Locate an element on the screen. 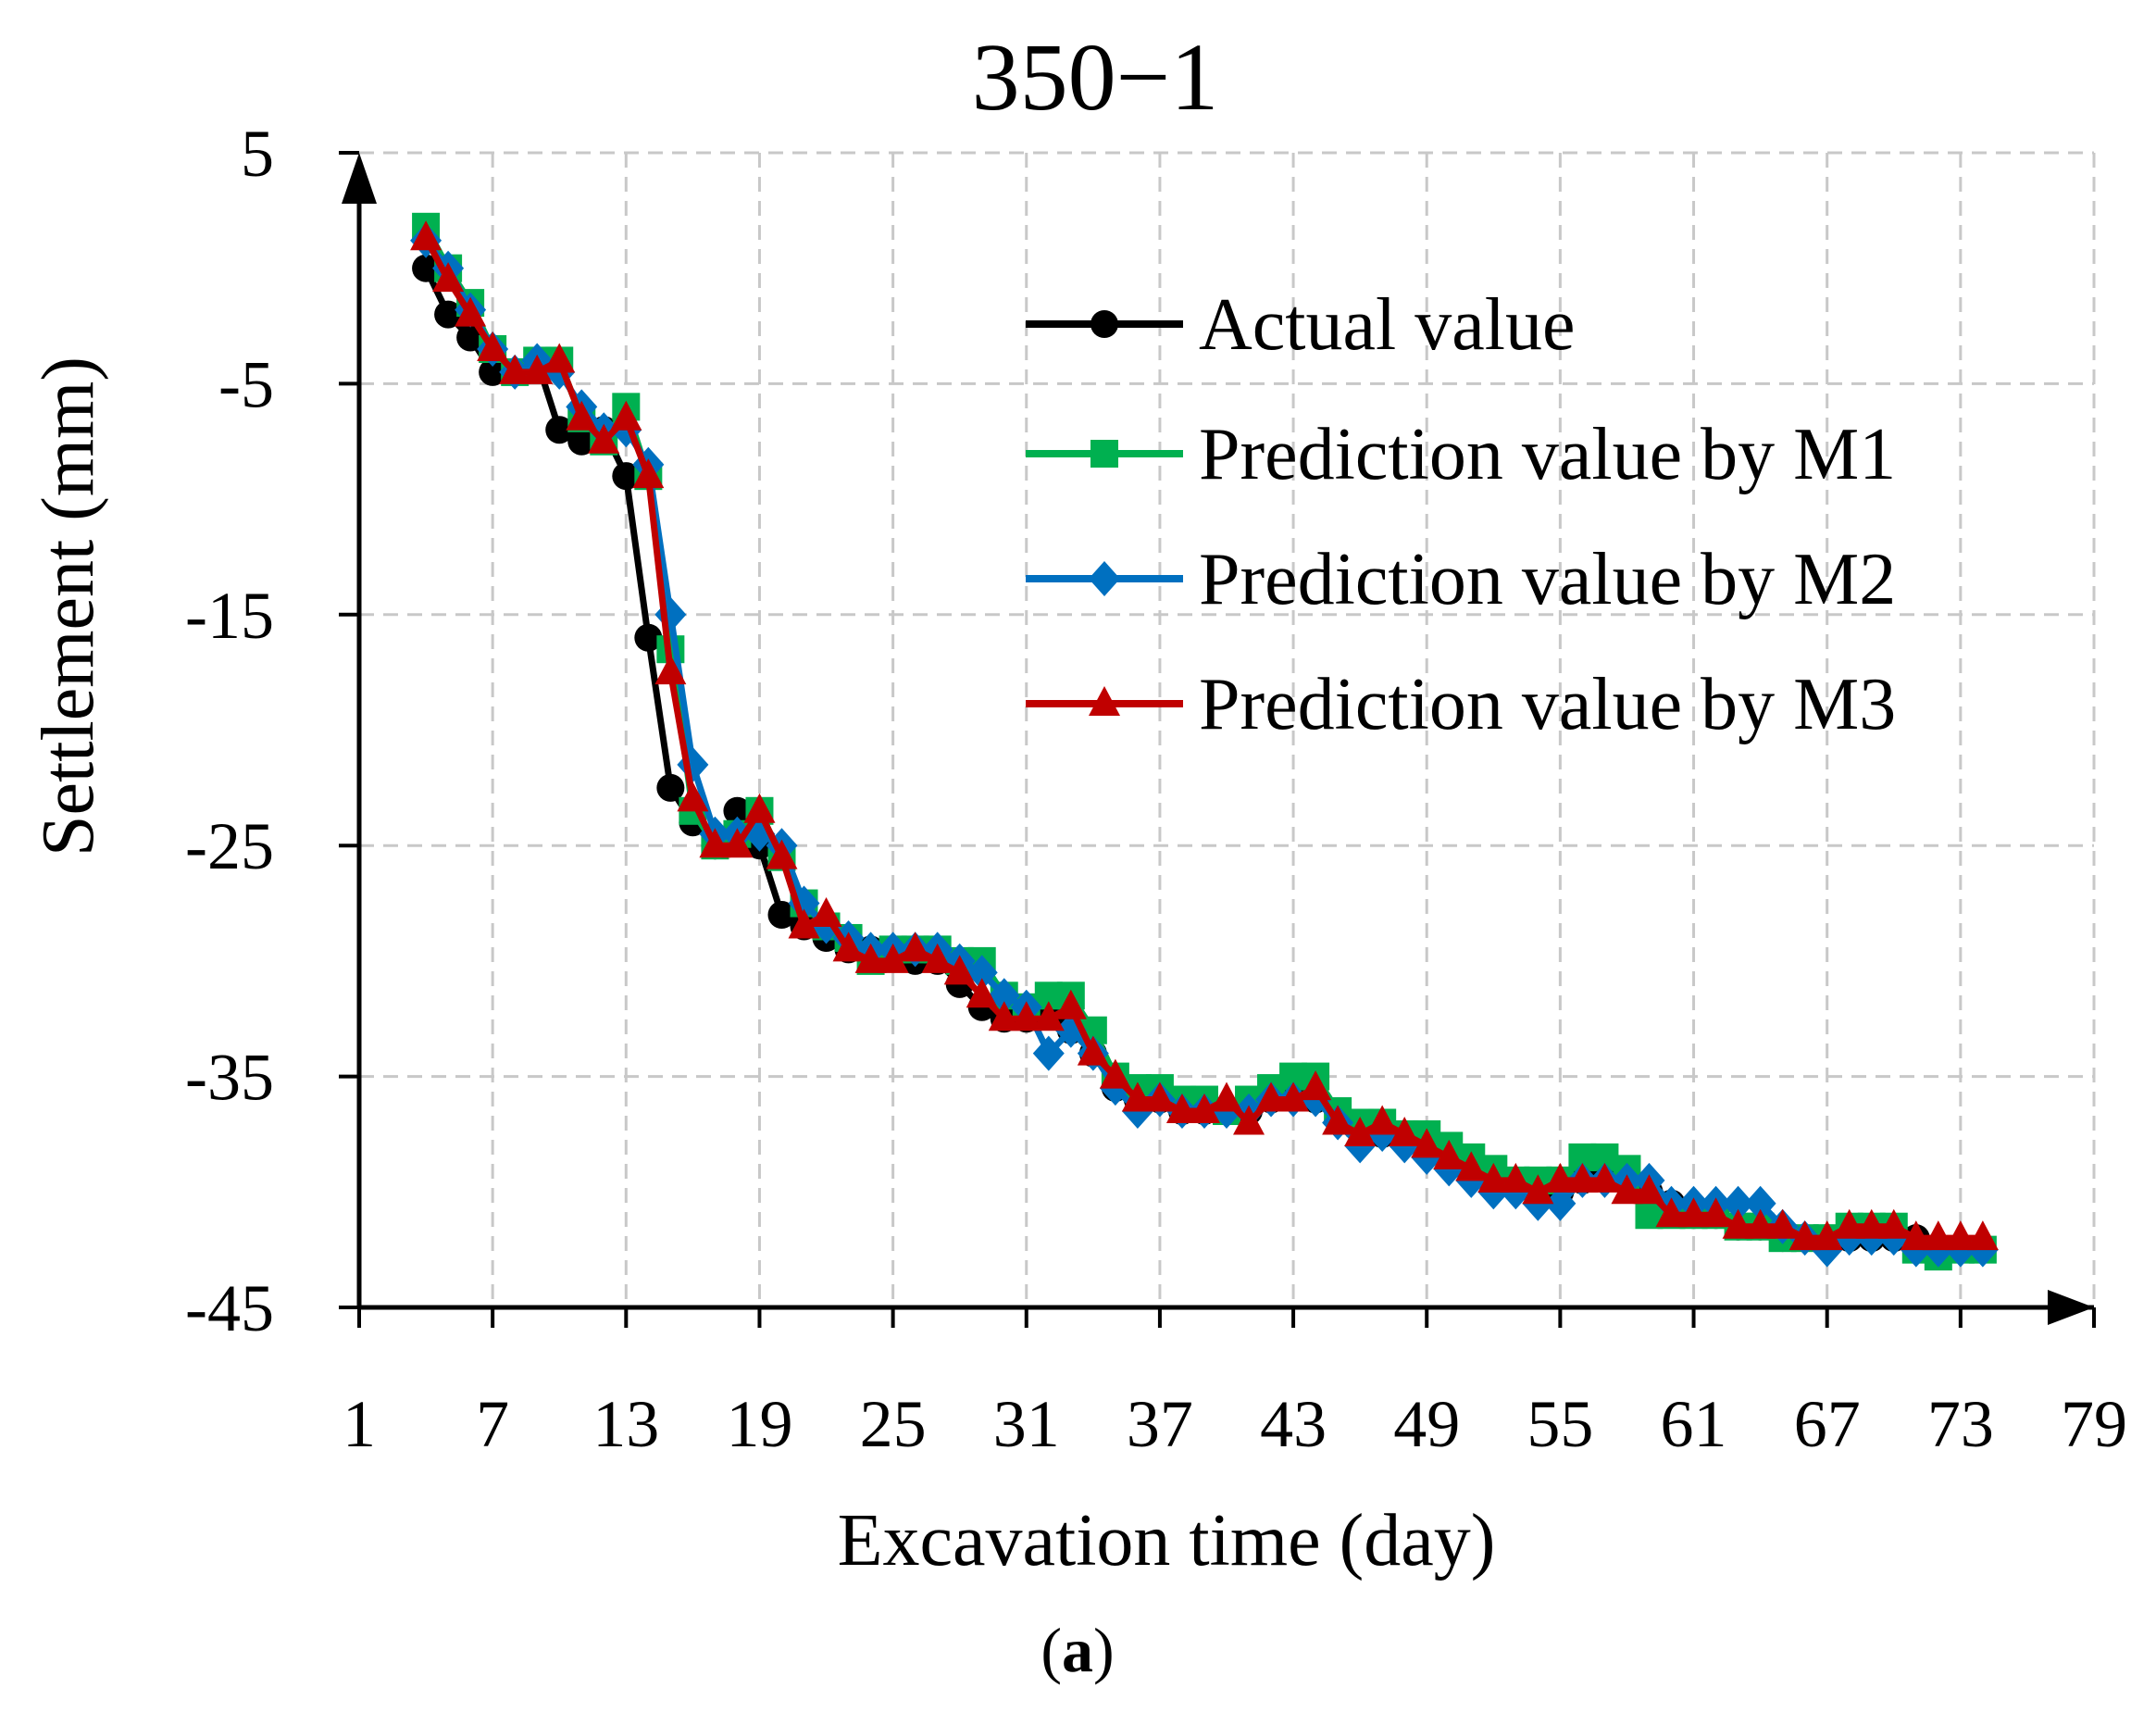  caption-close: ) is located at coordinates (1104, 1650).